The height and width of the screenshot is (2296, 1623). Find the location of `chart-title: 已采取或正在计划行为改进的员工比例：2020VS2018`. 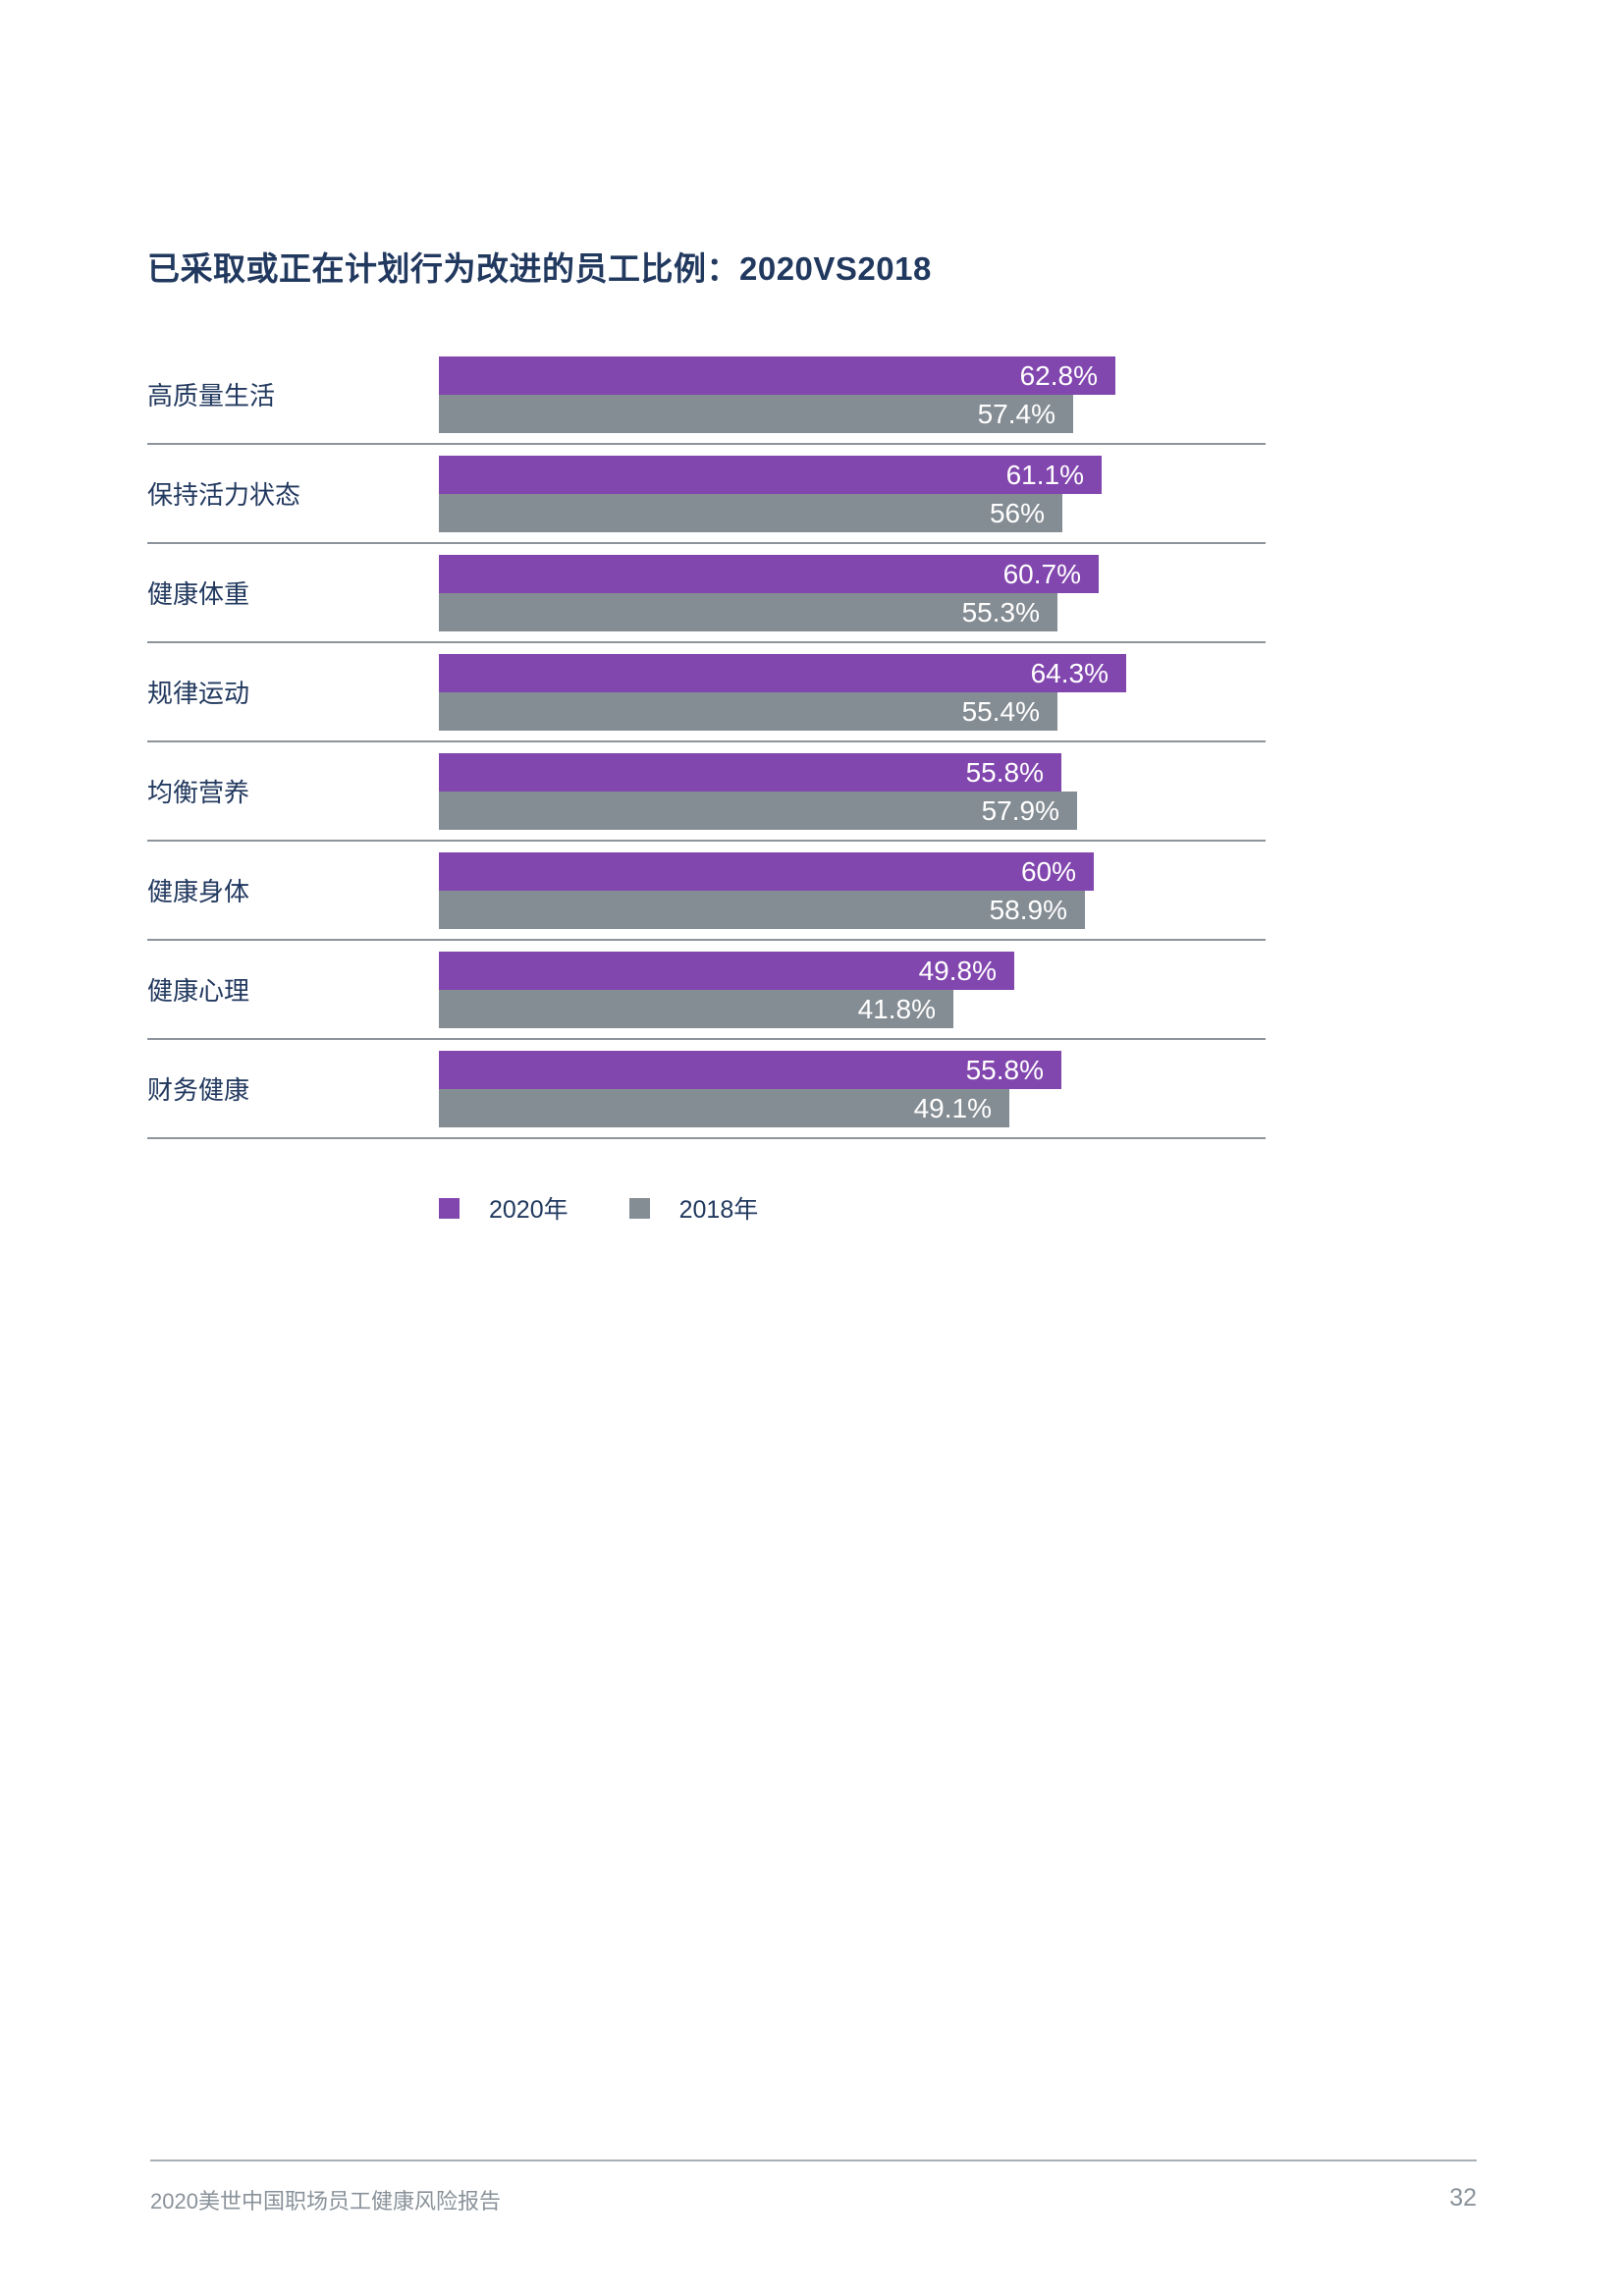

chart-title: 已采取或正在计划行为改进的员工比例：2020VS2018 is located at coordinates (540, 268).